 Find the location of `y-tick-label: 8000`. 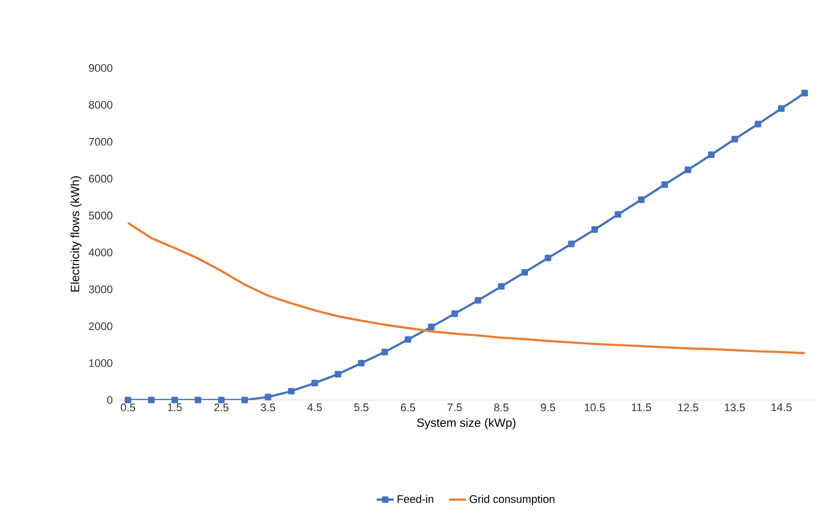

y-tick-label: 8000 is located at coordinates (100, 105).